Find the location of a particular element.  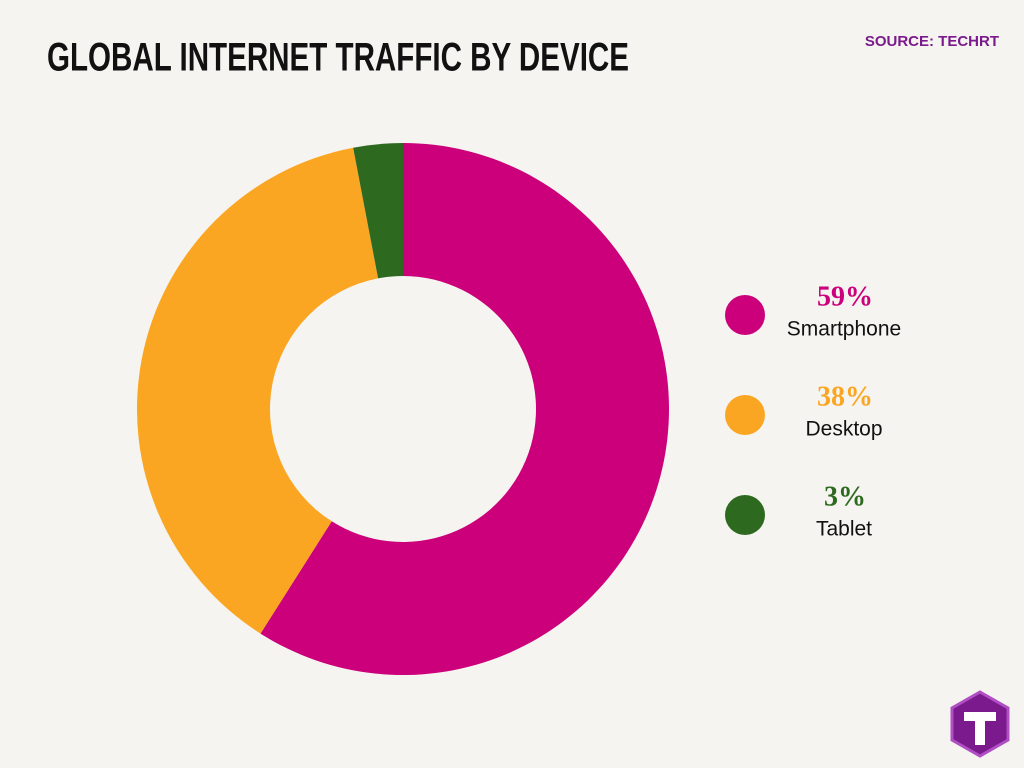

legend-label: Desktop is located at coordinates (843, 429).